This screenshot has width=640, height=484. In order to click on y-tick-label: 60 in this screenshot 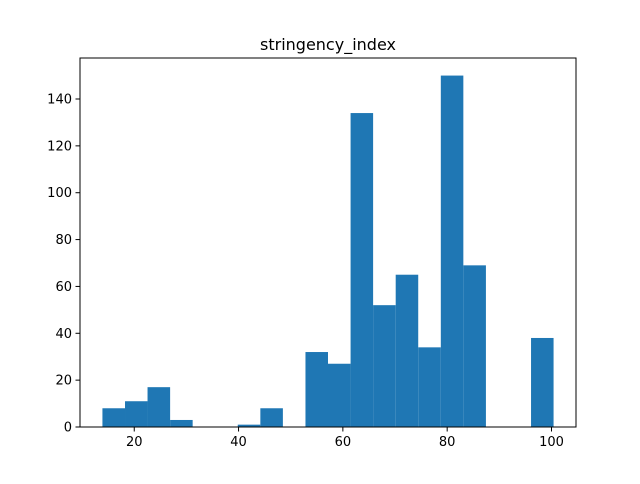, I will do `click(63, 287)`.